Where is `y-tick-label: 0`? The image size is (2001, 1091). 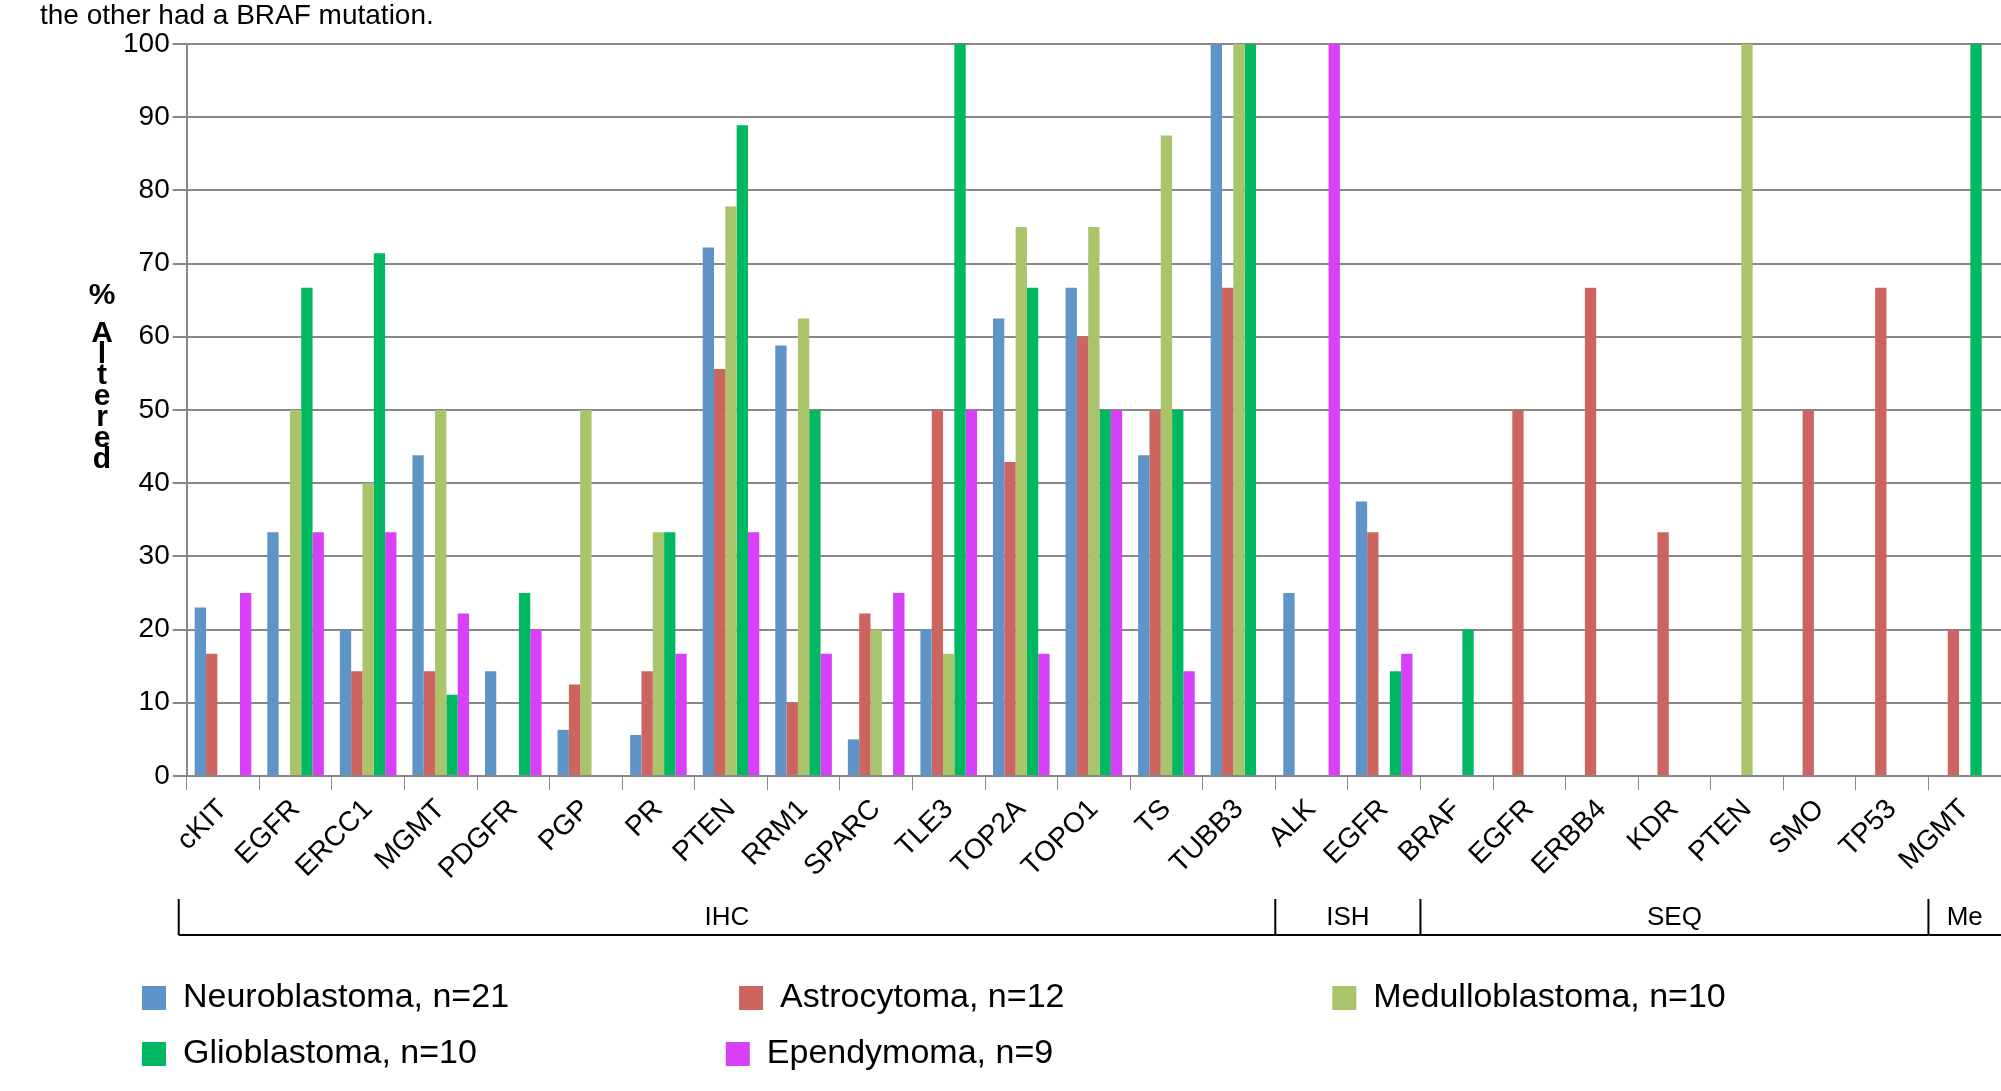 y-tick-label: 0 is located at coordinates (162, 774).